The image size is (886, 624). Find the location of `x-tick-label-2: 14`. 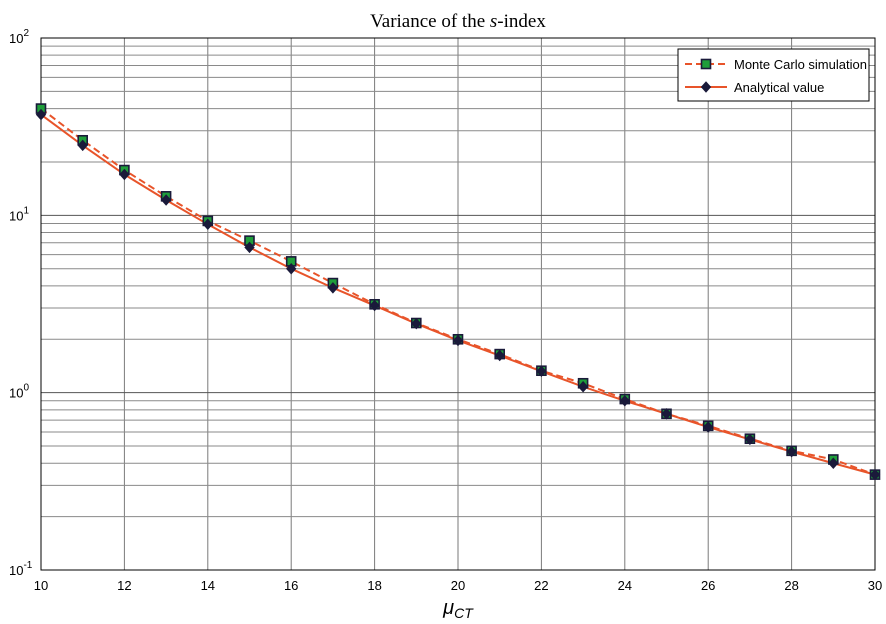

x-tick-label-2: 14 is located at coordinates (208, 585).